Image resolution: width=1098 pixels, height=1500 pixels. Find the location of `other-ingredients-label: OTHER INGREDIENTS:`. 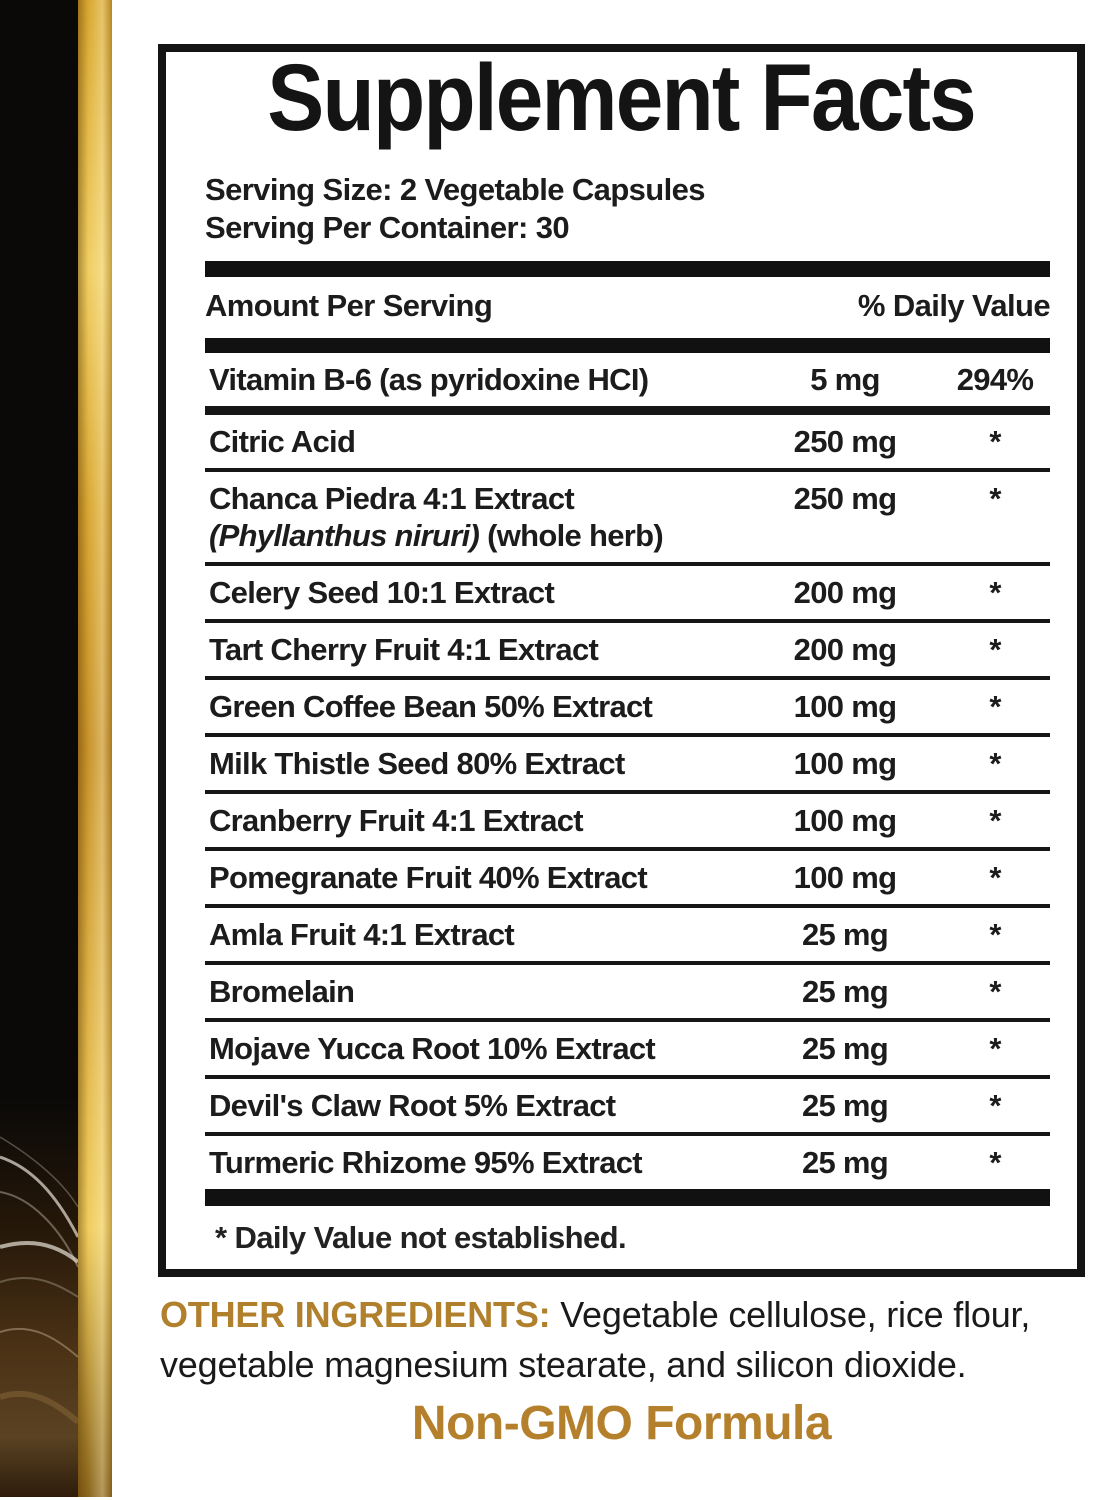

other-ingredients-label: OTHER INGREDIENTS: is located at coordinates (355, 1314).